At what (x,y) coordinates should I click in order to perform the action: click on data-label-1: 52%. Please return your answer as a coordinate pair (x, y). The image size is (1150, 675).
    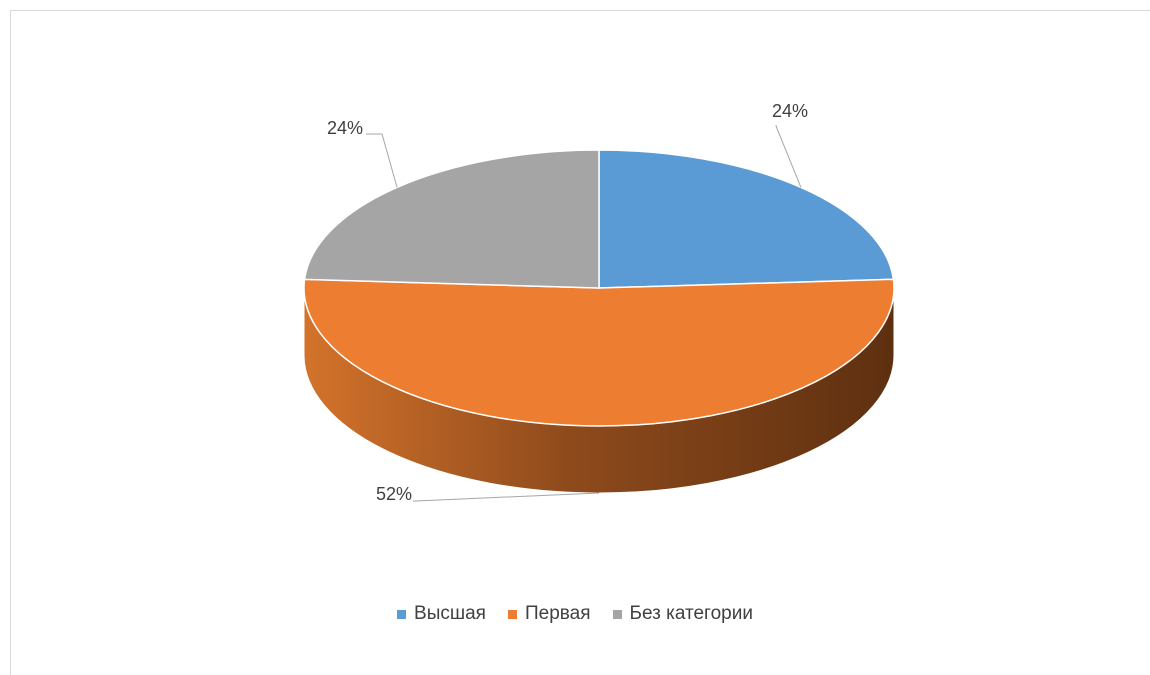
    Looking at the image, I should click on (394, 494).